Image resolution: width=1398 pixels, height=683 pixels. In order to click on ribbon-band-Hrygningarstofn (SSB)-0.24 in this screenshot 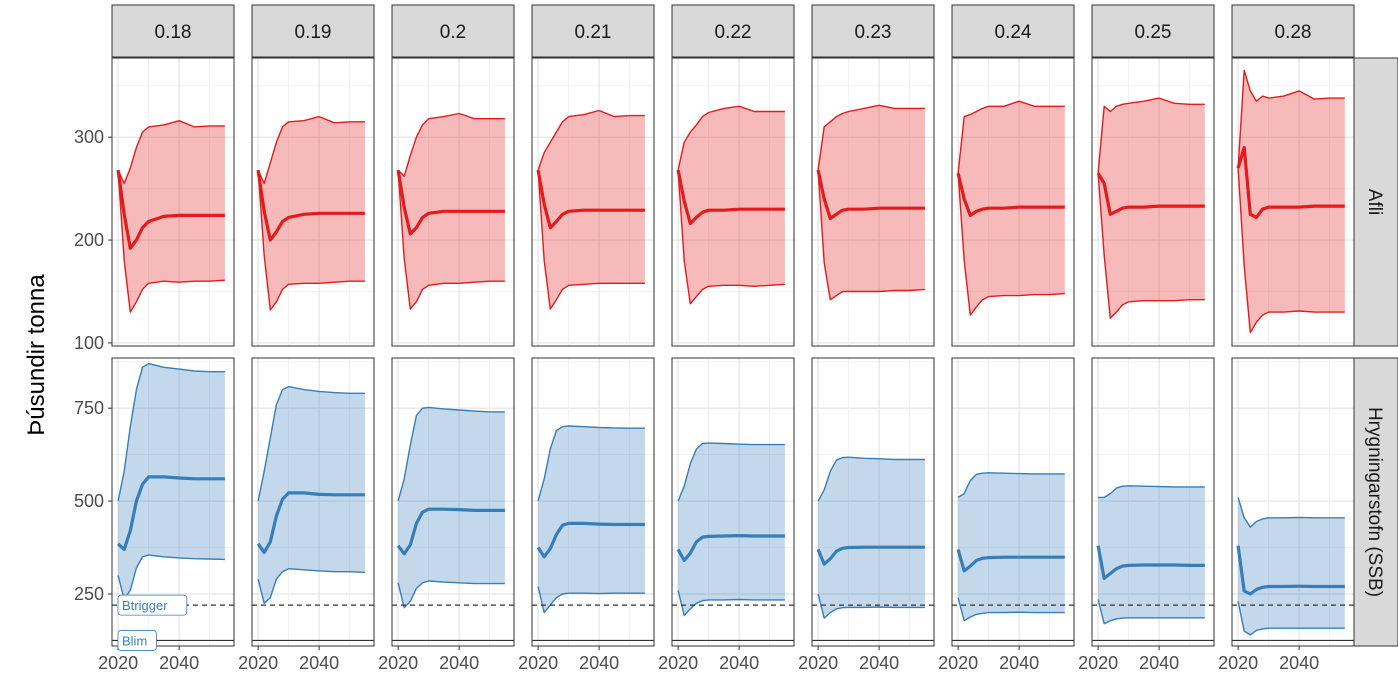, I will do `click(1011, 546)`.